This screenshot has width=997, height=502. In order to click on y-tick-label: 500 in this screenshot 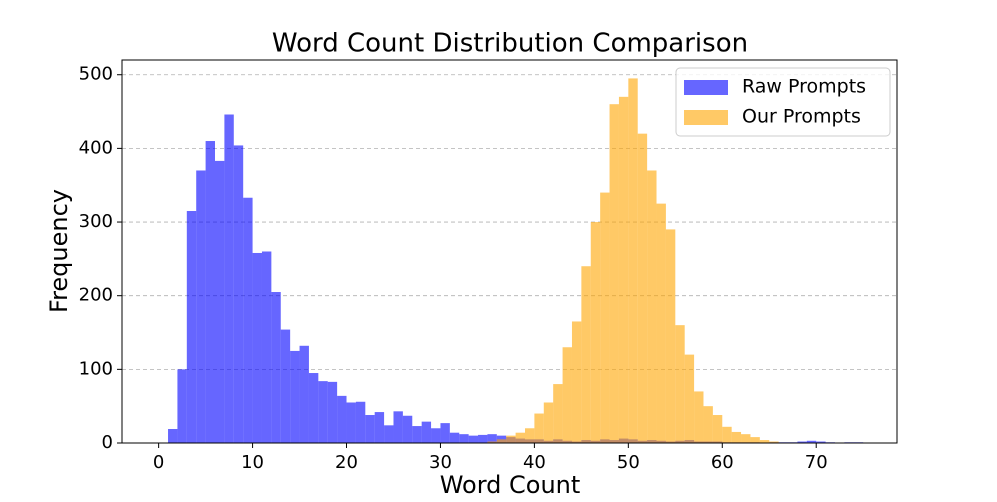, I will do `click(96, 74)`.